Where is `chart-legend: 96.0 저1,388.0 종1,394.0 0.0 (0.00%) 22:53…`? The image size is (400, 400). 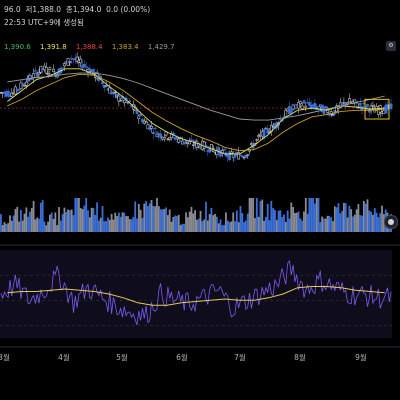
chart-legend: 96.0 저1,388.0 종1,394.0 0.0 (0.00%) 22:53… is located at coordinates (200, 25).